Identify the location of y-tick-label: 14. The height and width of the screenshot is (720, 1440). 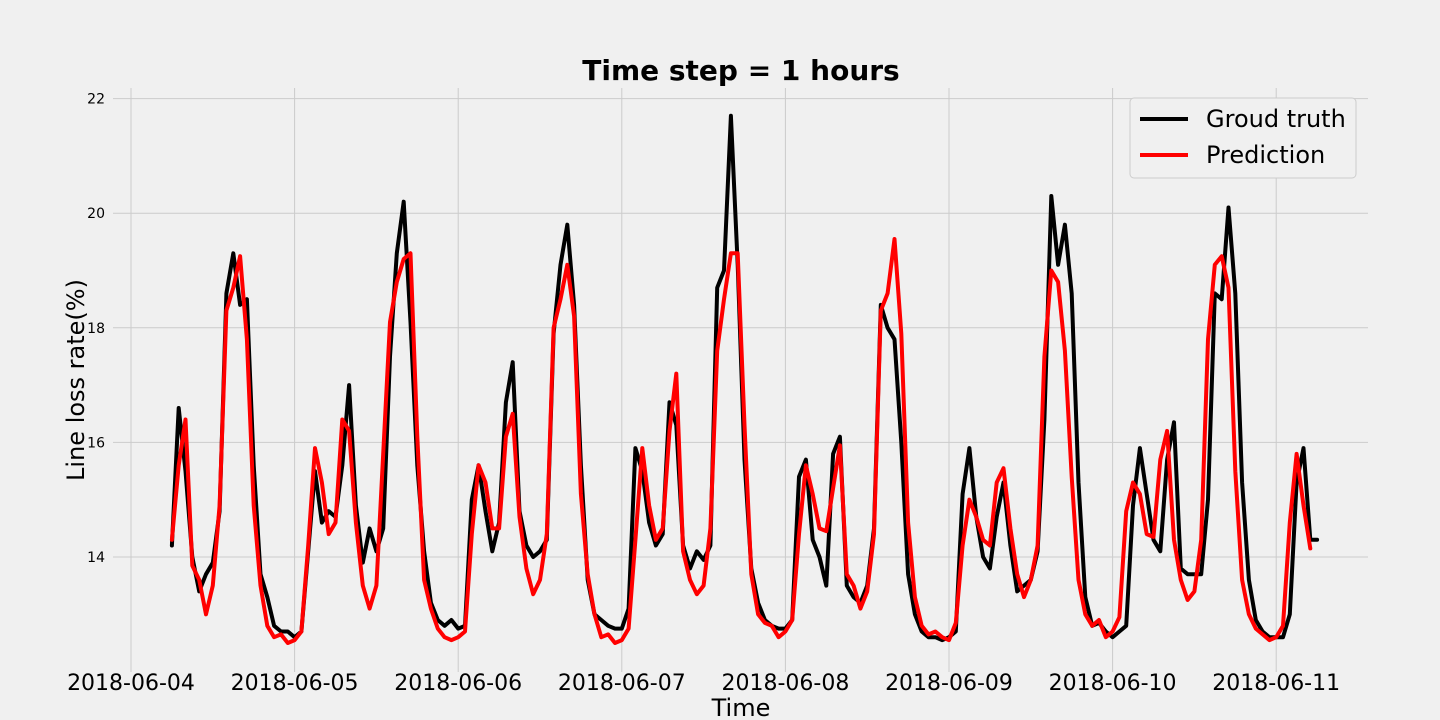
(96, 558).